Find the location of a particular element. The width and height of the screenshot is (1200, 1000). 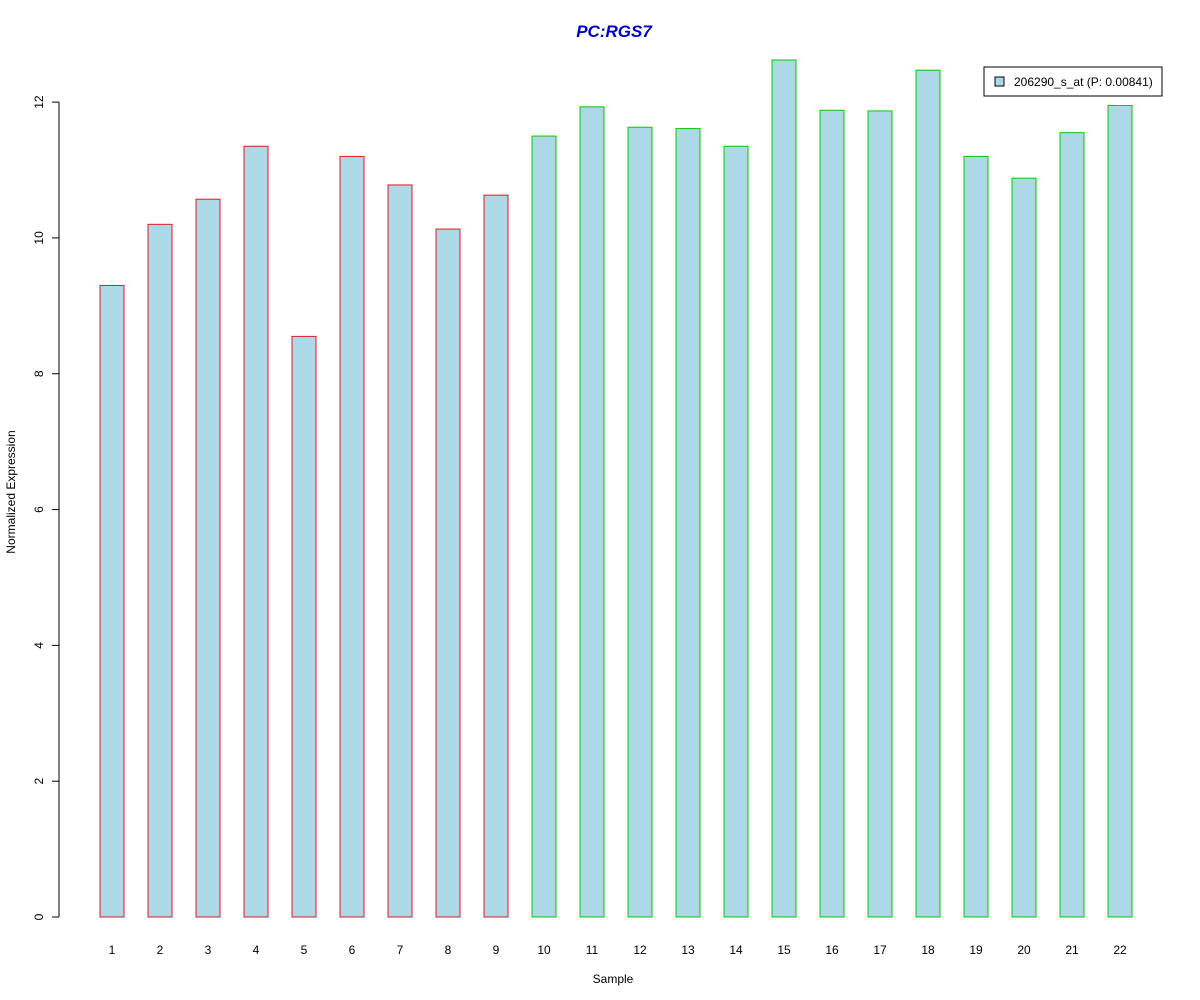

x-tick-label: 3 is located at coordinates (208, 950).